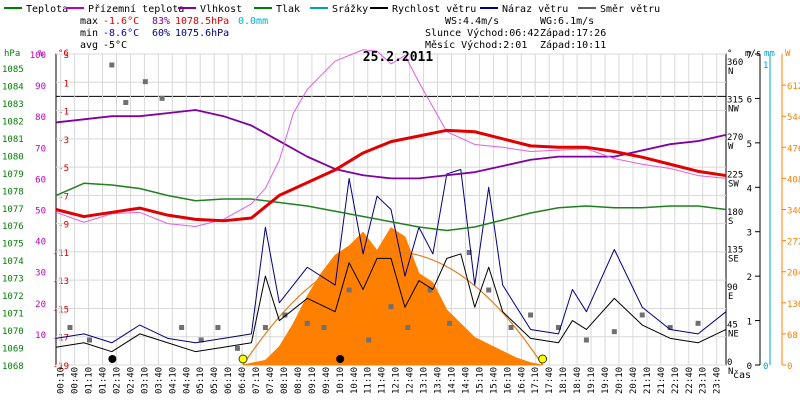  What do you see at coordinates (40, 118) in the screenshot?
I see `humidity-tick-label: 80` at bounding box center [40, 118].